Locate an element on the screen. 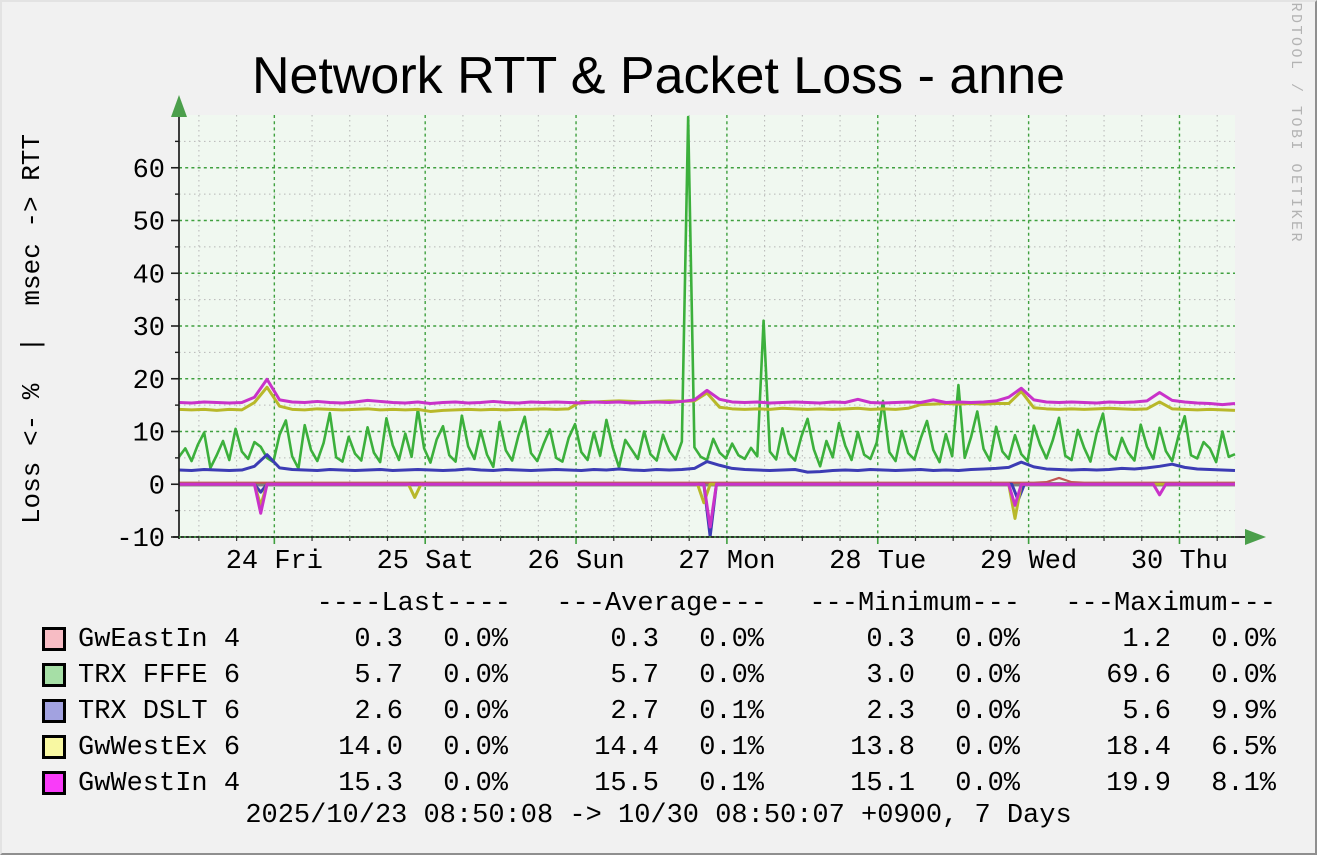 This screenshot has width=1317, height=855. legend-series-name: TRX FFFE 6 is located at coordinates (159, 676).